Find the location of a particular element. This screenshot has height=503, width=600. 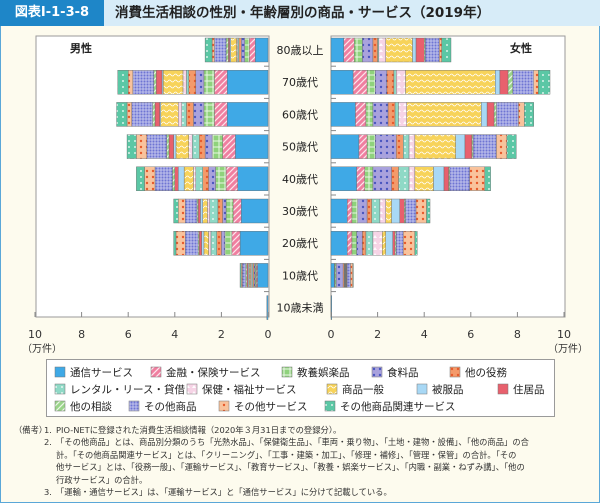

x-tick-label-female: 4 is located at coordinates (424, 334).